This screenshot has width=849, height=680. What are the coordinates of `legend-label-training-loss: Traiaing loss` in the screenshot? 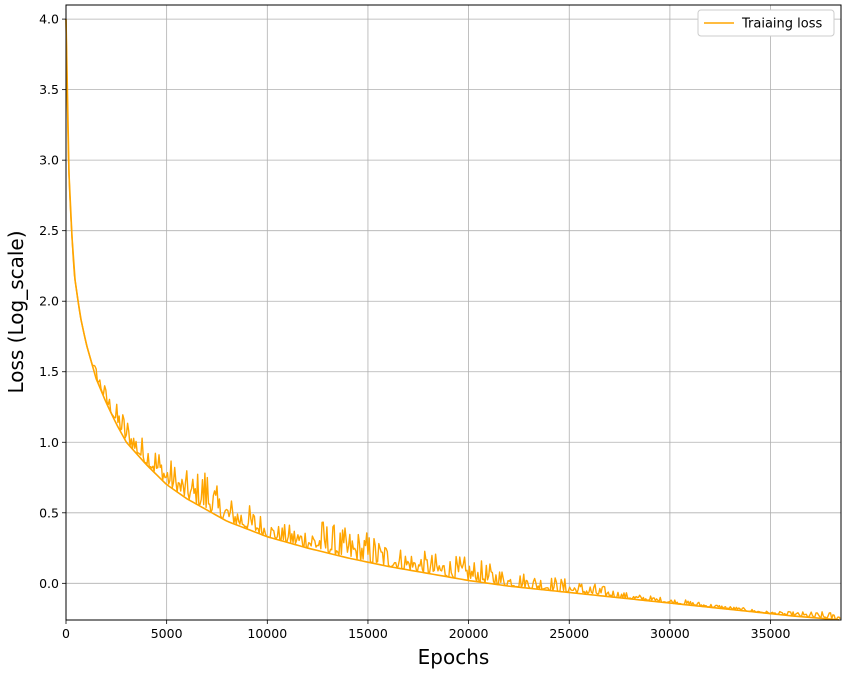 It's located at (781, 24).